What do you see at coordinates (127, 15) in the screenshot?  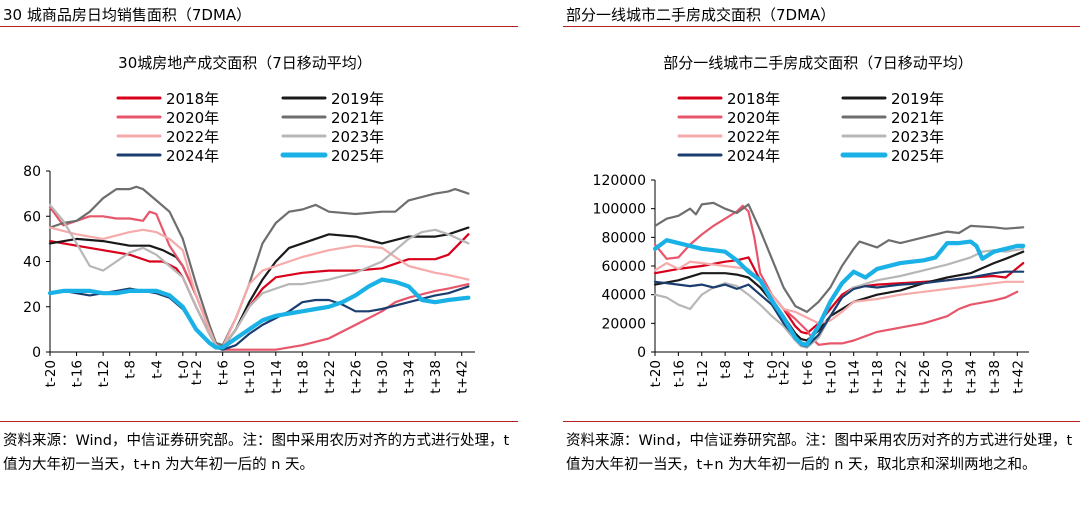 I see `panel-header: 30 城商品房日均销售面积（7DMA）` at bounding box center [127, 15].